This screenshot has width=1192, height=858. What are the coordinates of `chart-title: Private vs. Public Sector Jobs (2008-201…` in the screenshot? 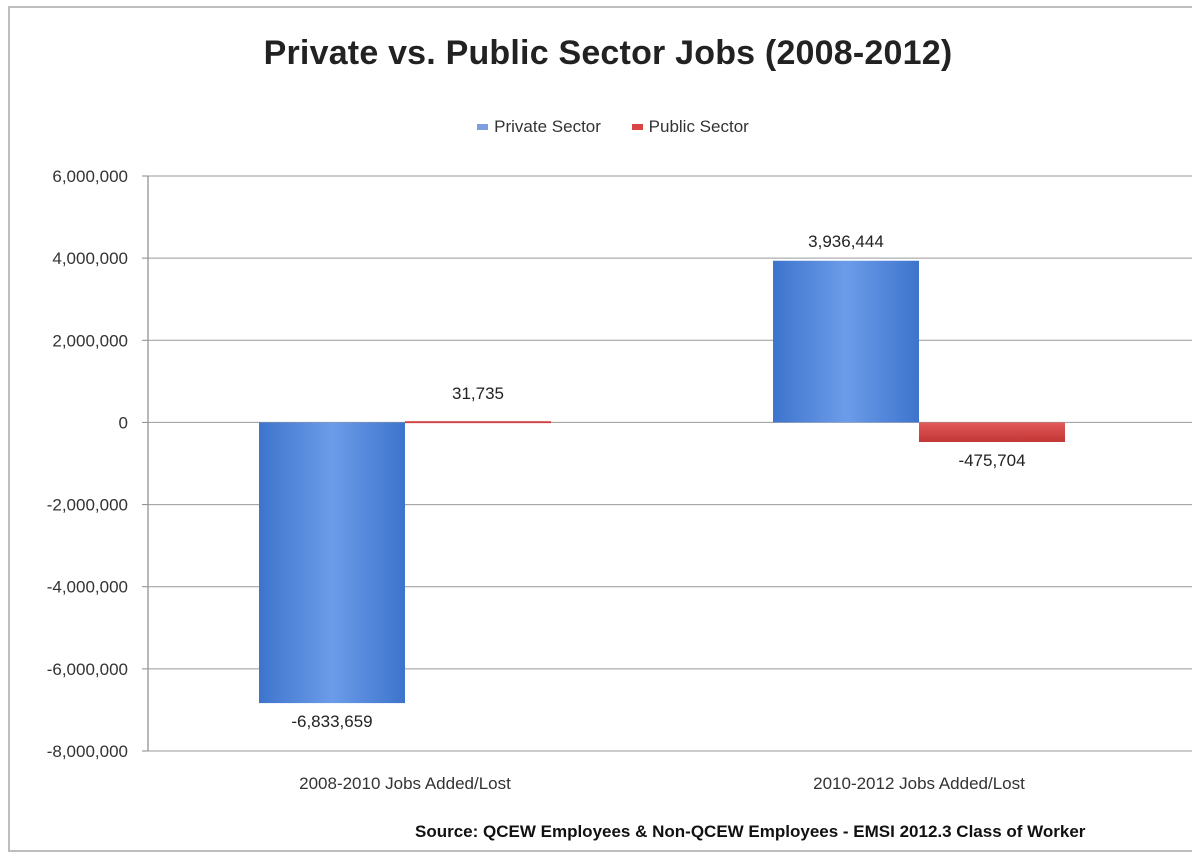 It's located at (608, 53).